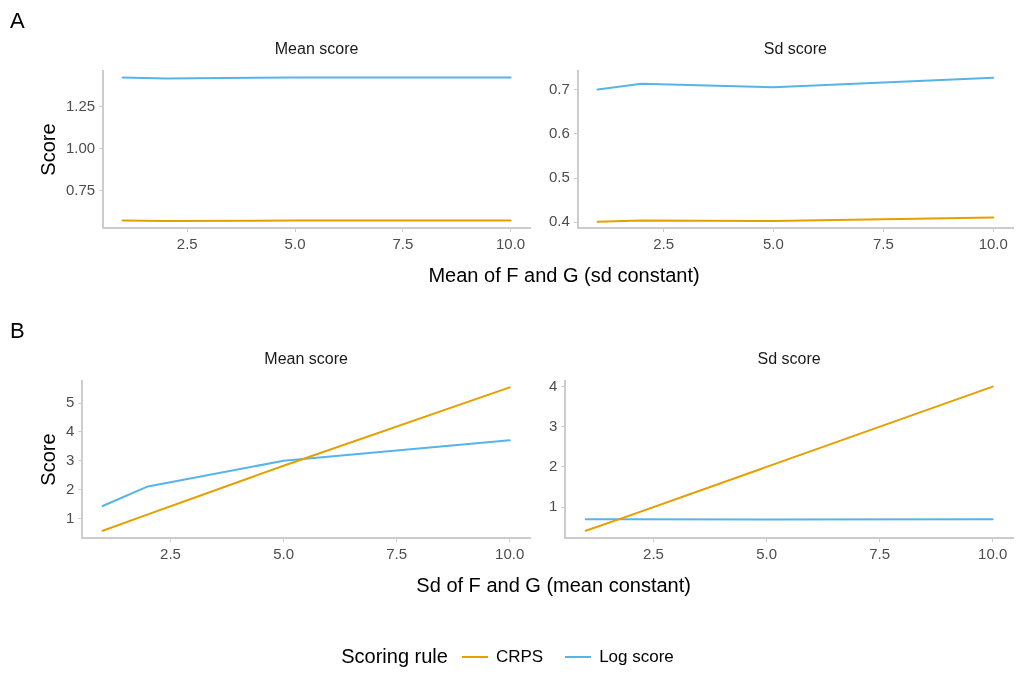 The image size is (1029, 675). What do you see at coordinates (80, 189) in the screenshot?
I see `y-tick-label: 0.75` at bounding box center [80, 189].